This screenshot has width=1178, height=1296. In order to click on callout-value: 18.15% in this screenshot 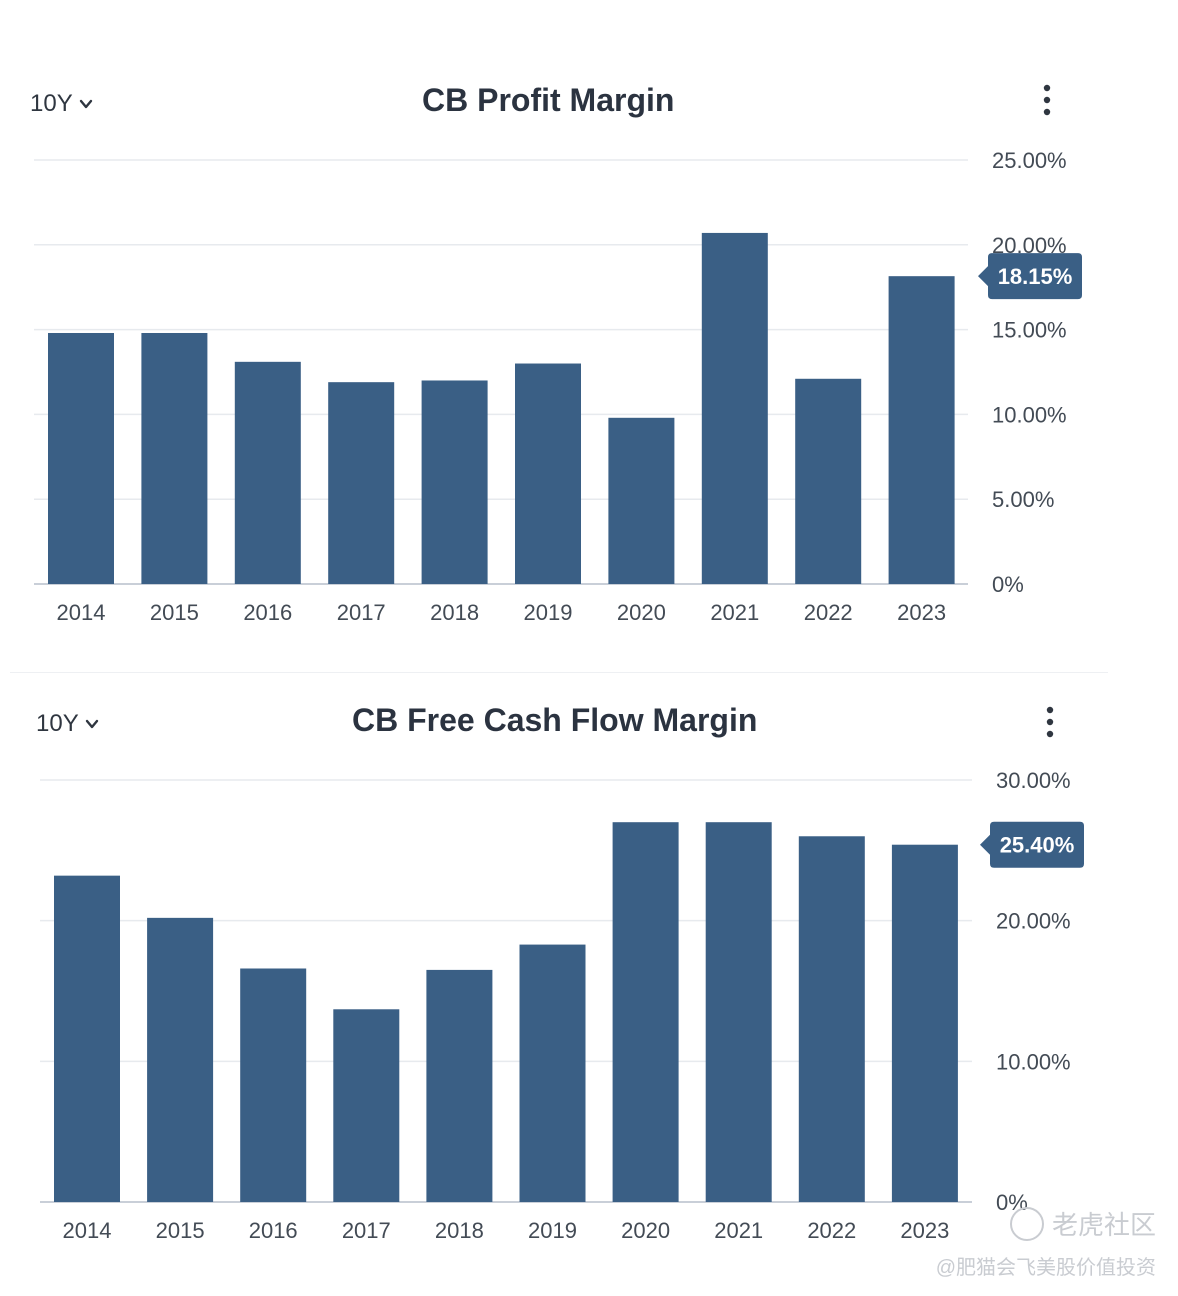, I will do `click(1035, 276)`.